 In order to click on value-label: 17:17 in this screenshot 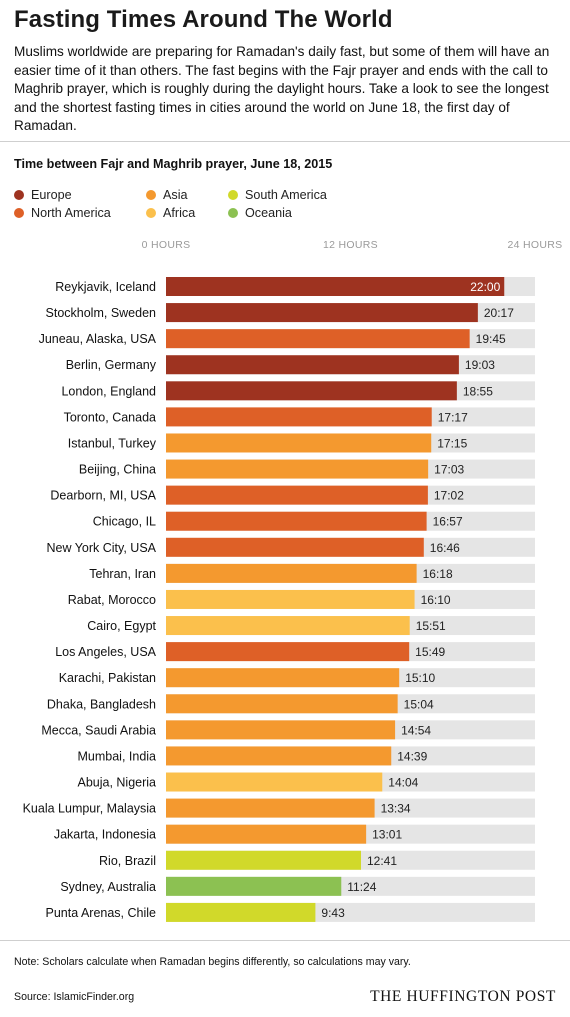, I will do `click(453, 417)`.